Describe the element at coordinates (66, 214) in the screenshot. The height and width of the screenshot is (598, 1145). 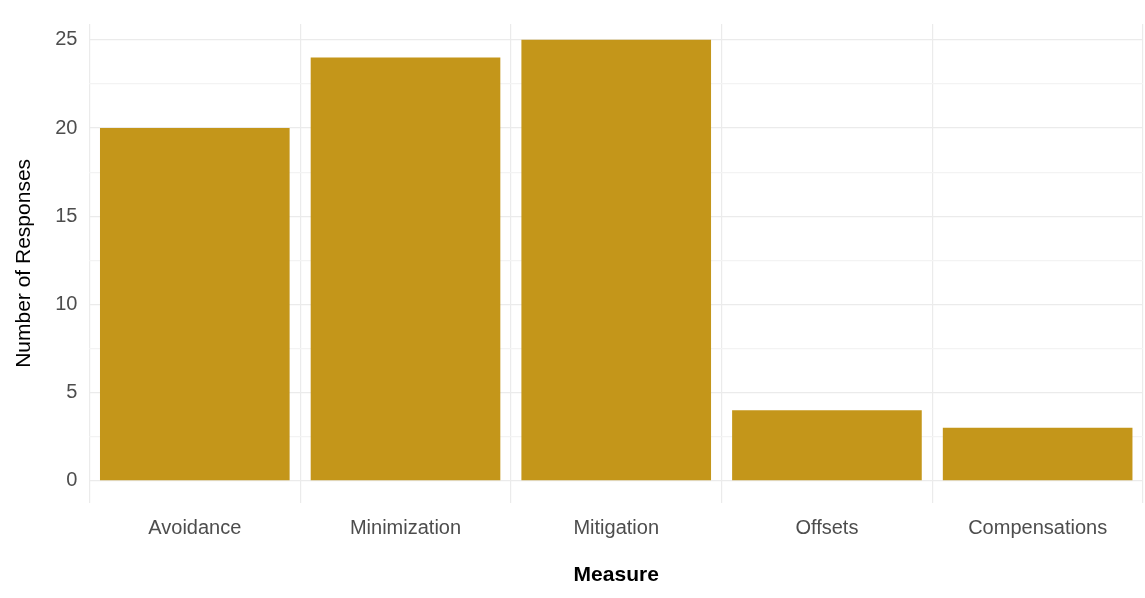
I see `y-tick-label: 15` at that location.